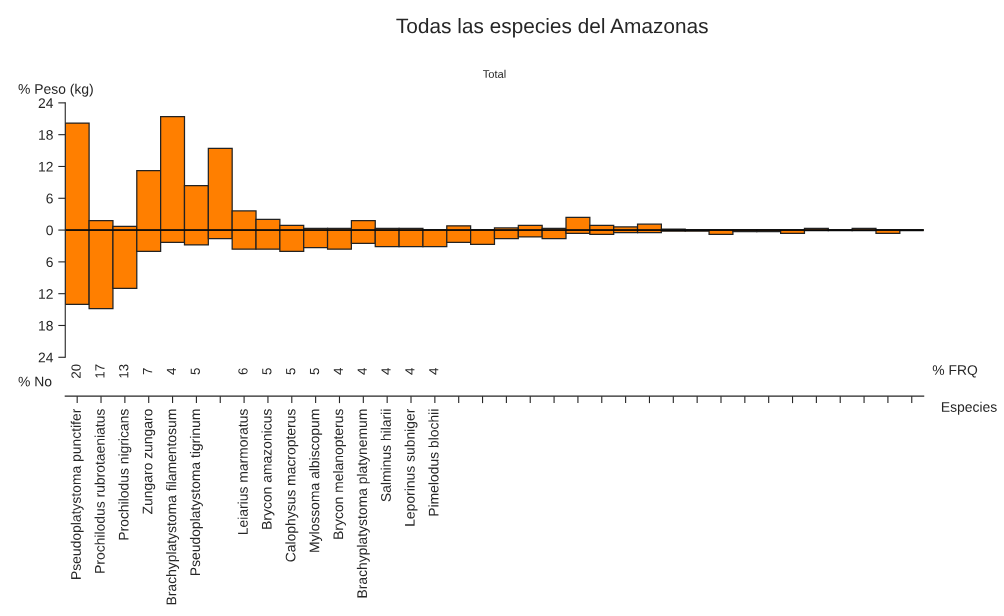 This screenshot has width=1004, height=616. What do you see at coordinates (76, 371) in the screenshot?
I see `text: 20` at bounding box center [76, 371].